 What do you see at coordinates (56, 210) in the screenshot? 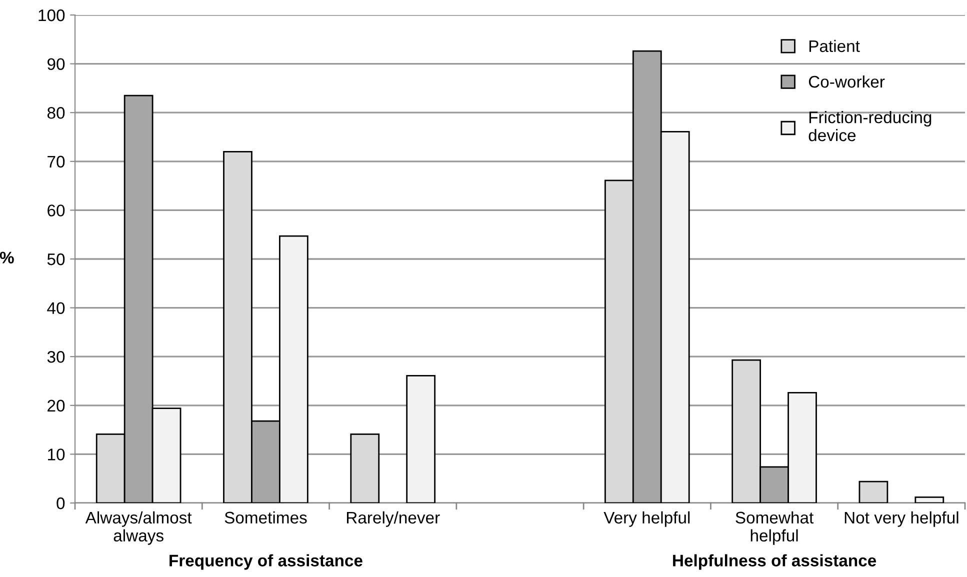
I see `y-tick-label: 60` at bounding box center [56, 210].